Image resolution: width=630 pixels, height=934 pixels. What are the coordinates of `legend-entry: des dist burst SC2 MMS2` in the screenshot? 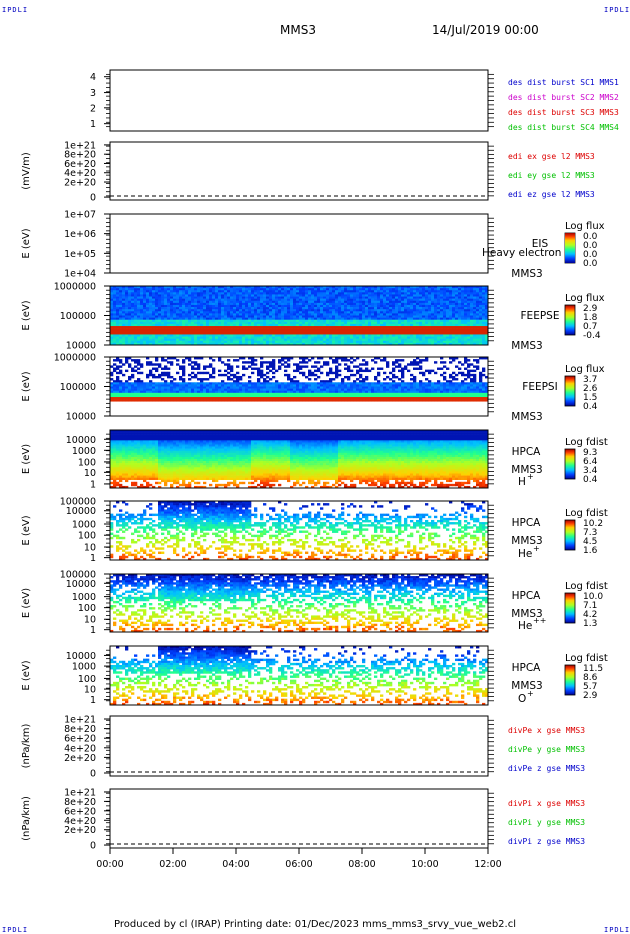 It's located at (563, 97).